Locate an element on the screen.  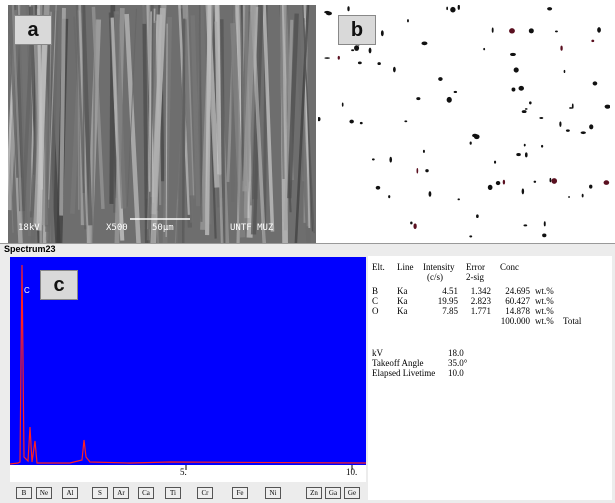
element-button: Al is located at coordinates (70, 493).